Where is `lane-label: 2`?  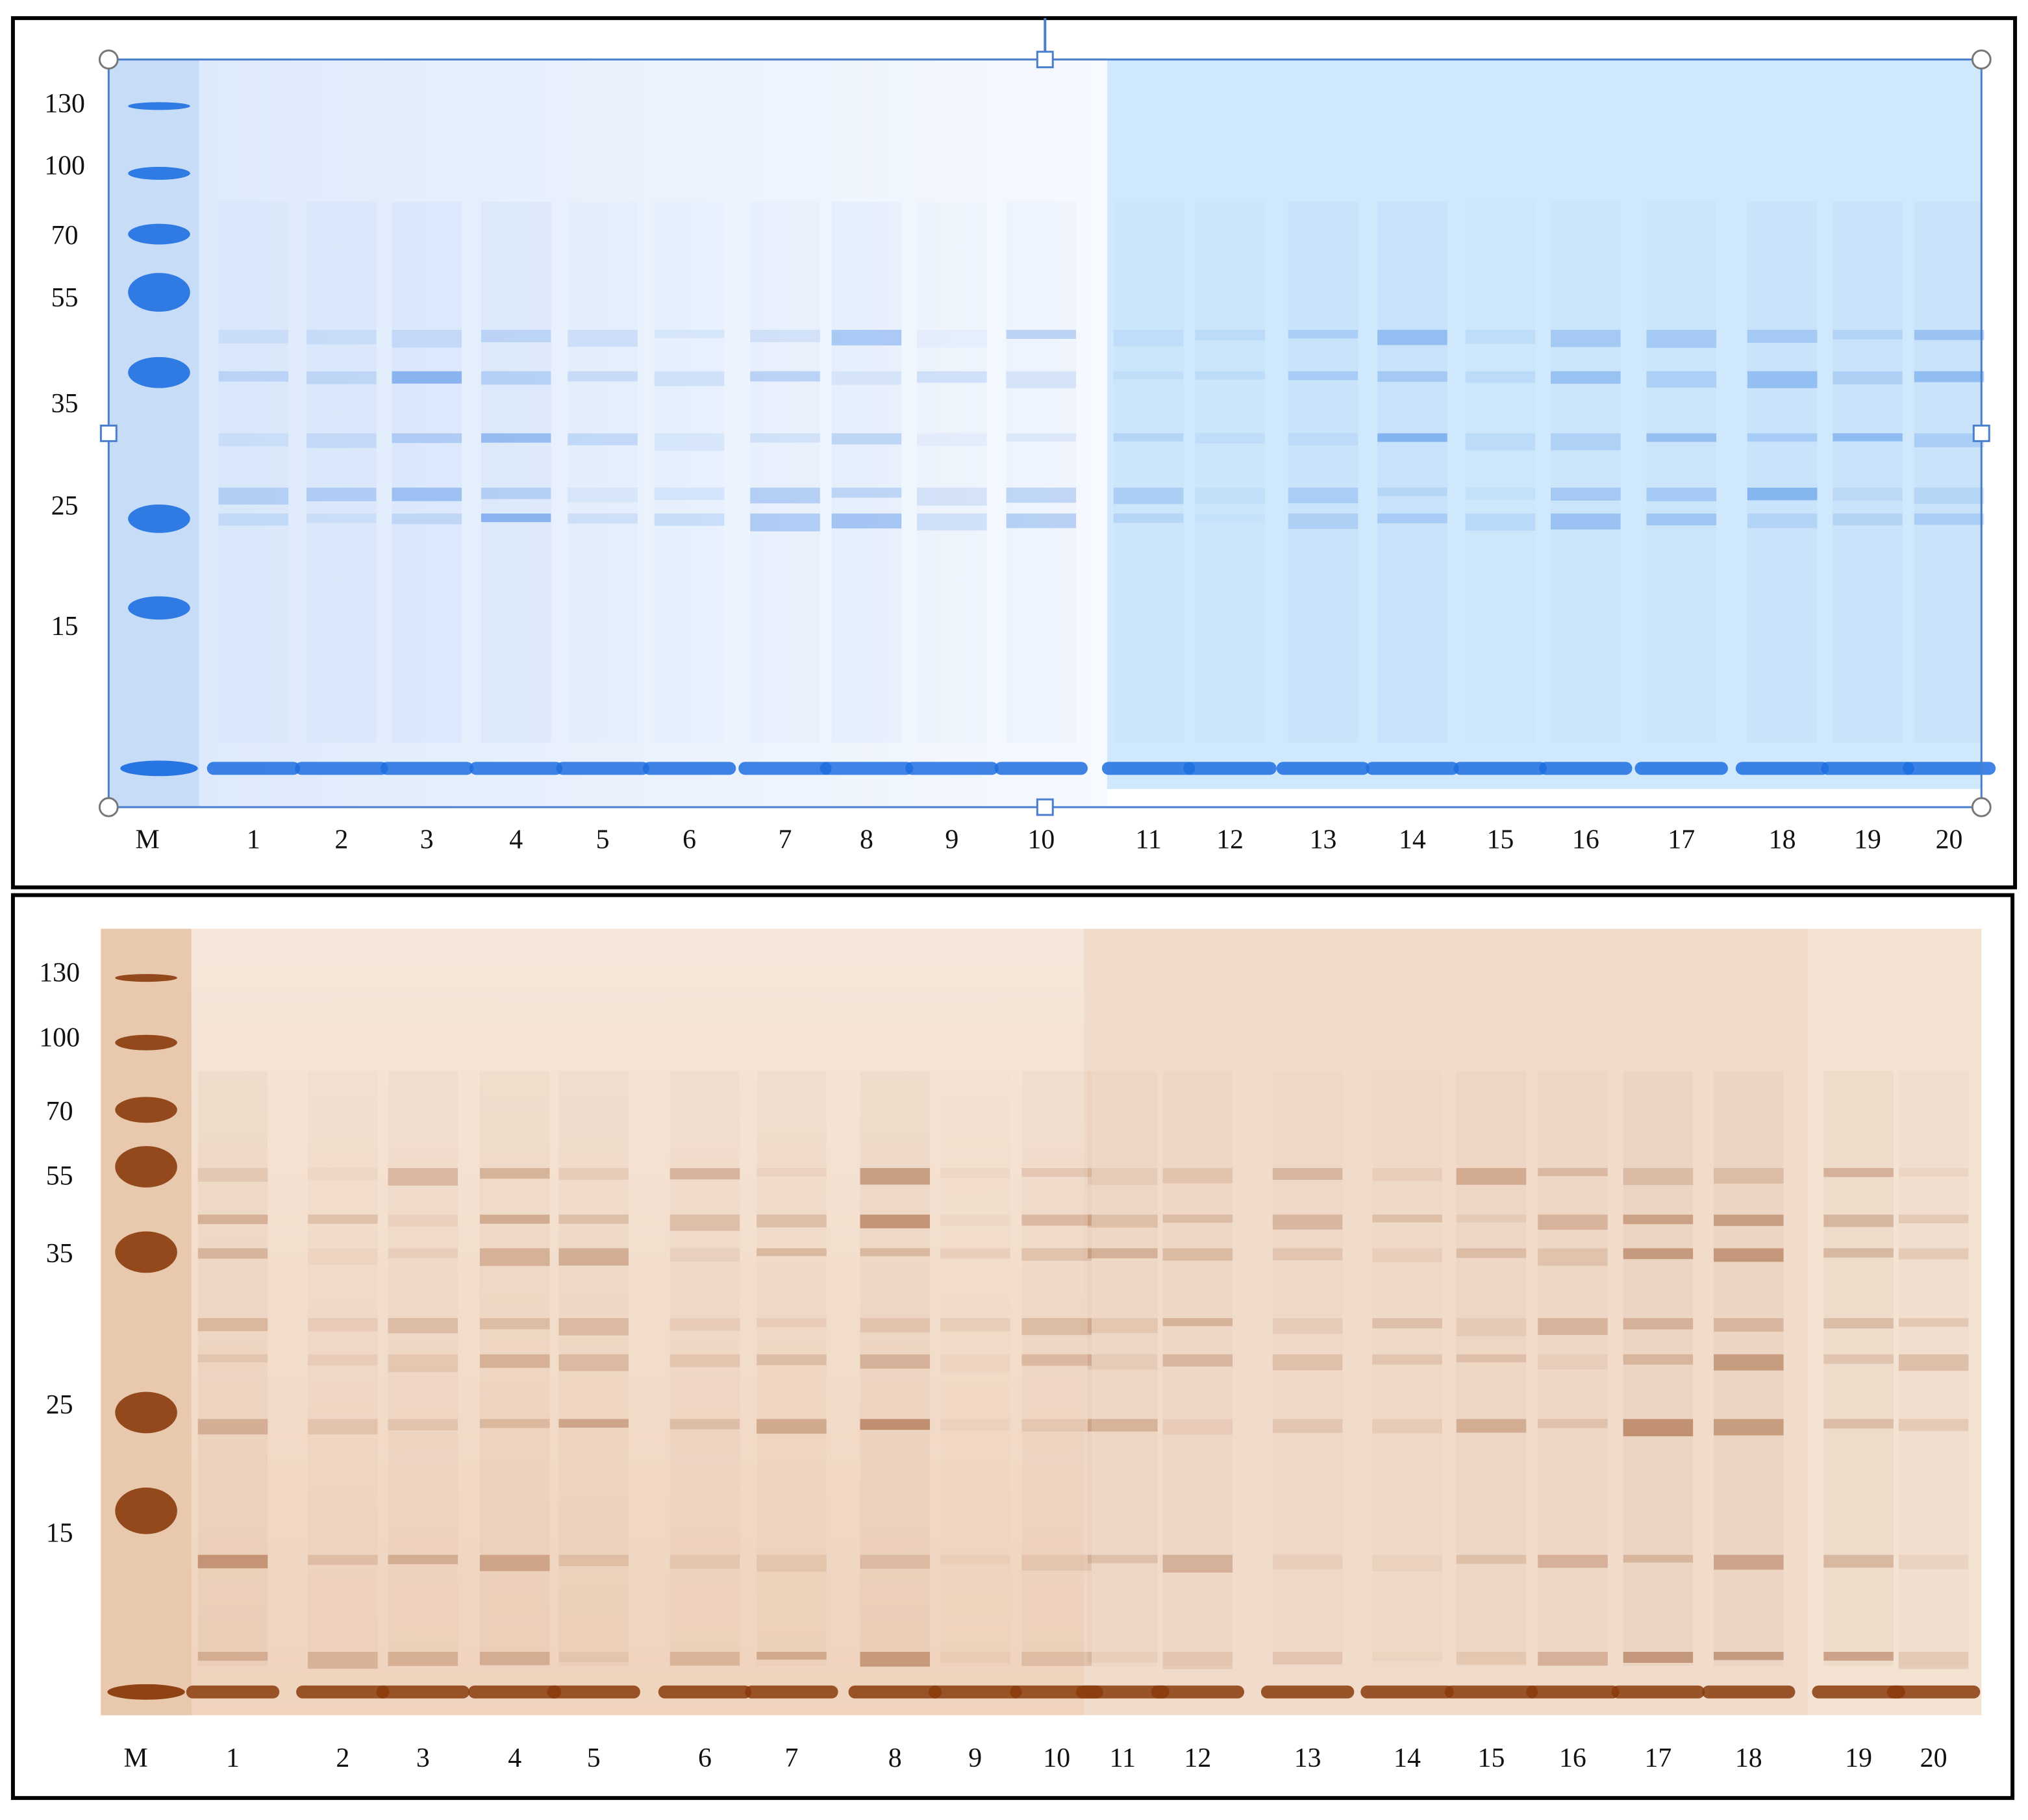
lane-label: 2 is located at coordinates (341, 840).